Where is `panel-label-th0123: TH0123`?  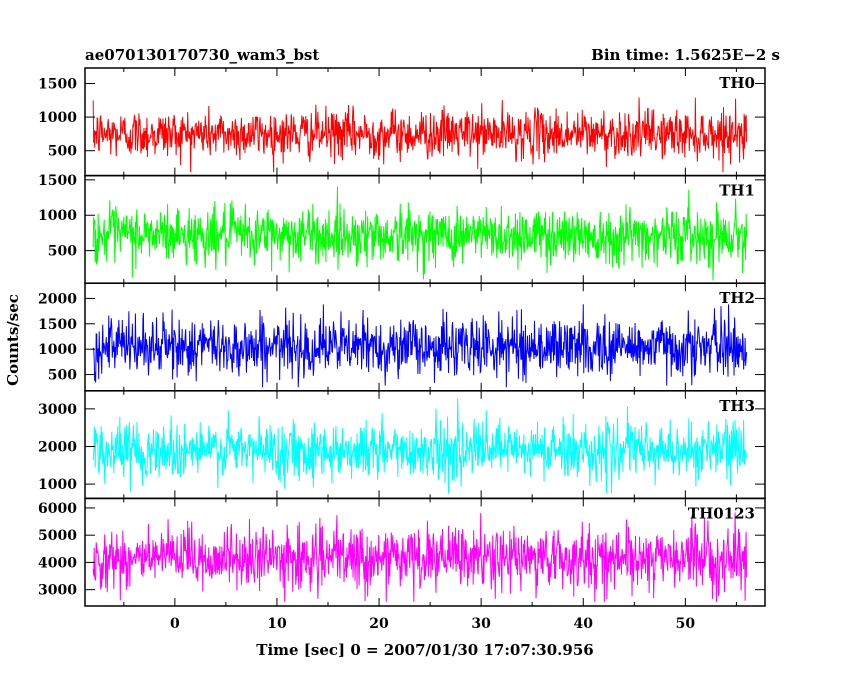
panel-label-th0123: TH0123 is located at coordinates (721, 513).